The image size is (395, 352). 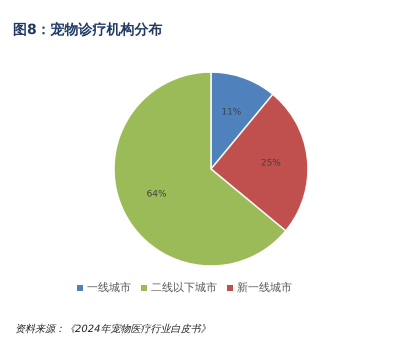 What do you see at coordinates (88, 30) in the screenshot?
I see `chart-title: 图8：宠物诊疗机构分布` at bounding box center [88, 30].